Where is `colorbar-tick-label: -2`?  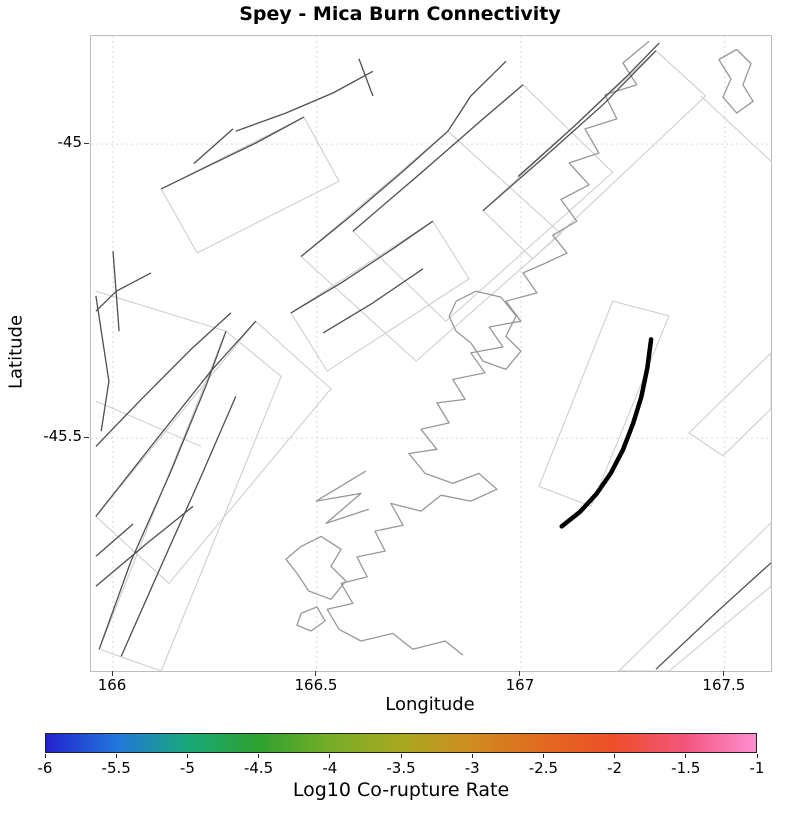 colorbar-tick-label: -2 is located at coordinates (615, 768).